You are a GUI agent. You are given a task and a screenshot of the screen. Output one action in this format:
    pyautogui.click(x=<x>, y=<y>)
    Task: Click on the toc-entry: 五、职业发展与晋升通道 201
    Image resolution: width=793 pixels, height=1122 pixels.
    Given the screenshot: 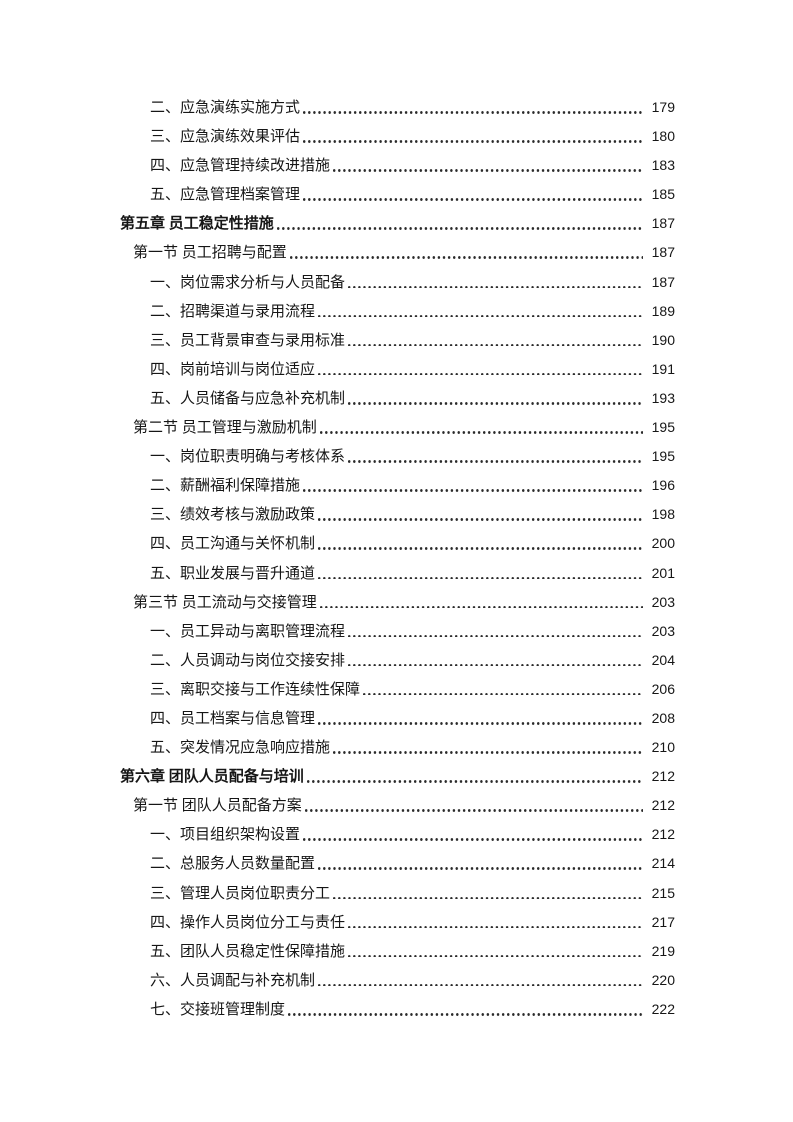 What is the action you would take?
    pyautogui.click(x=397, y=573)
    